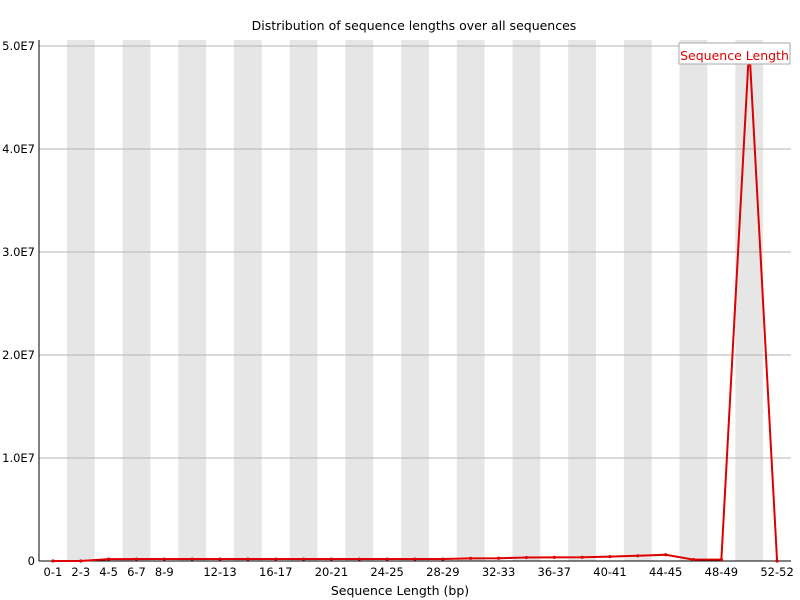  I want to click on y-tick-label: 0, so click(31, 561).